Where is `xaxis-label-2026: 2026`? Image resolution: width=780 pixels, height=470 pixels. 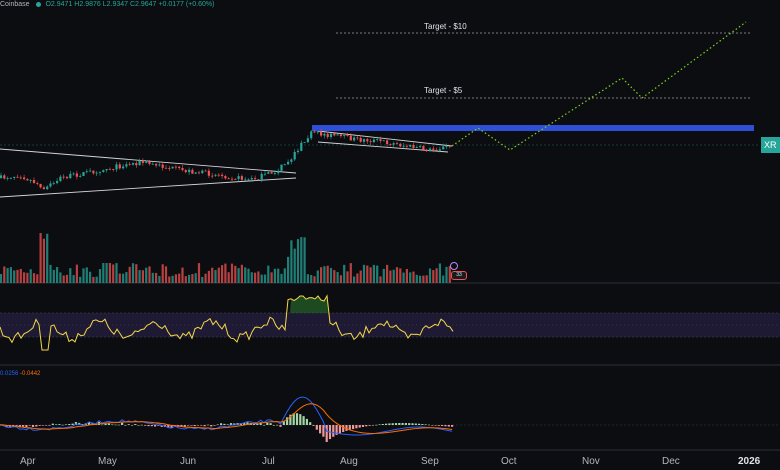
xaxis-label-2026: 2026 is located at coordinates (749, 461).